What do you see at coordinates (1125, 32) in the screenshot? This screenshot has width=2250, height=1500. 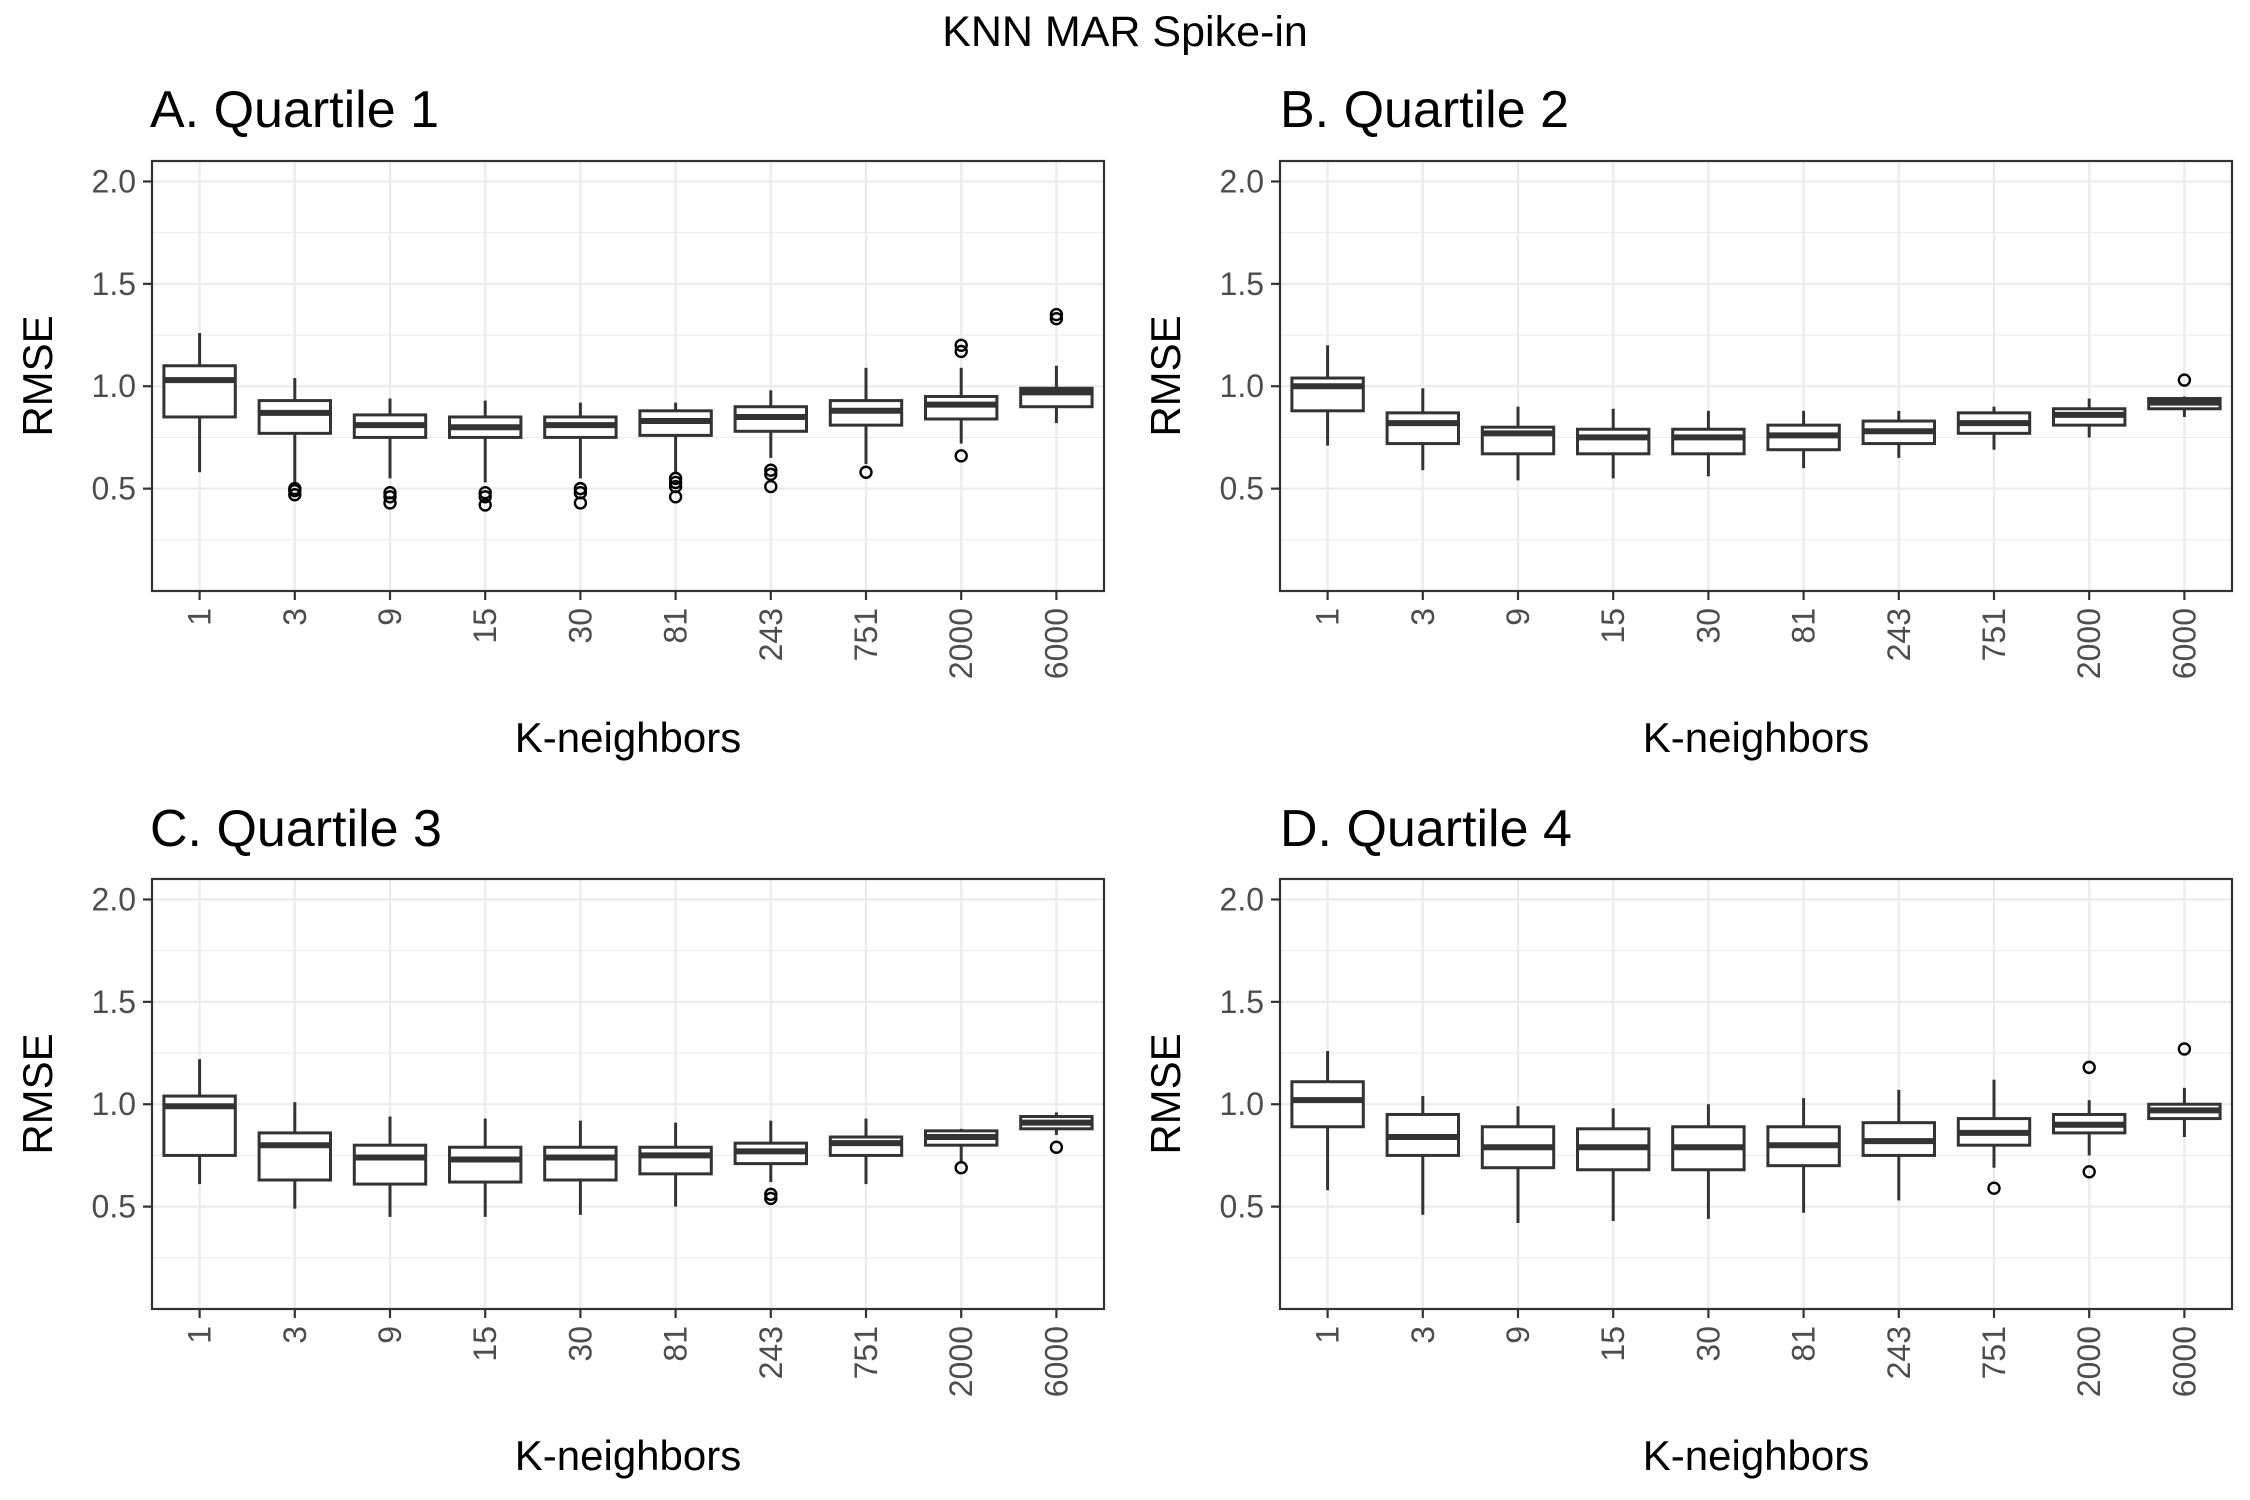 I see `figure-title: KNN MAR Spike-in` at bounding box center [1125, 32].